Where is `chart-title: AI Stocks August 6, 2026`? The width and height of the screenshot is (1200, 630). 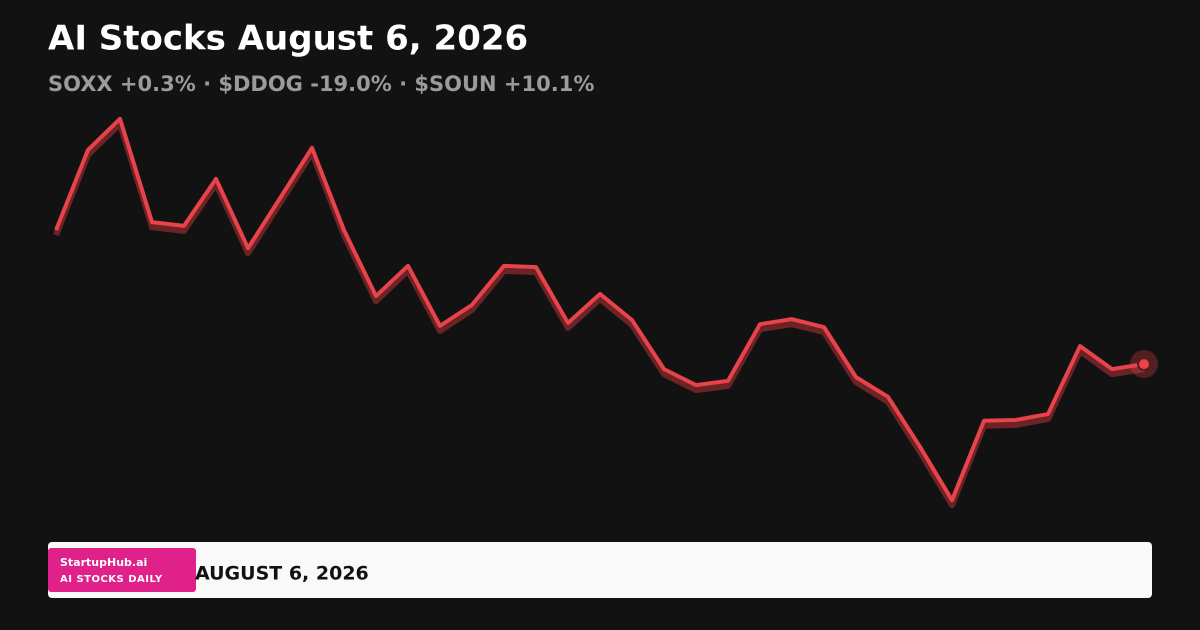
chart-title: AI Stocks August 6, 2026 is located at coordinates (288, 39).